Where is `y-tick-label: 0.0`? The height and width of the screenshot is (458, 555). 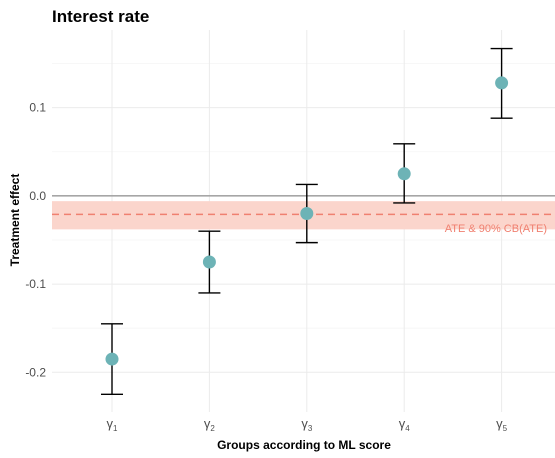
y-tick-label: 0.0 is located at coordinates (37, 196).